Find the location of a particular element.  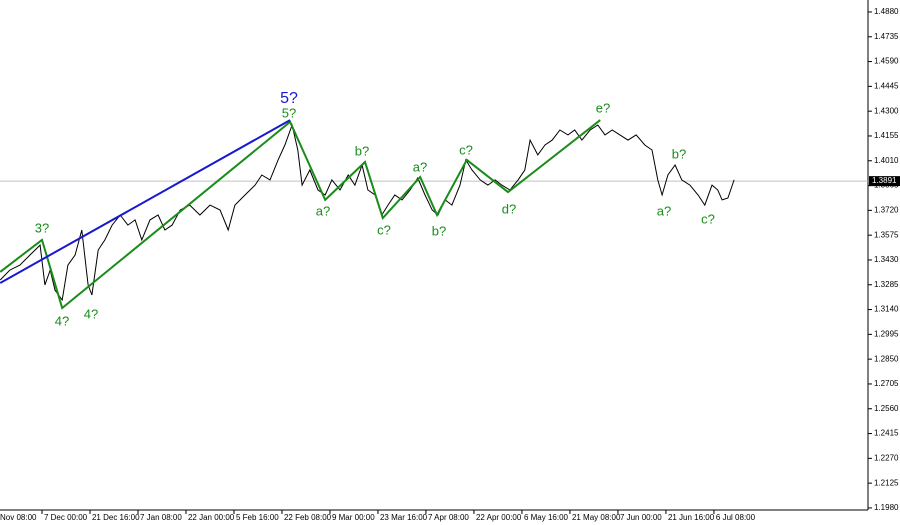

last-price-box is located at coordinates (884, 181).